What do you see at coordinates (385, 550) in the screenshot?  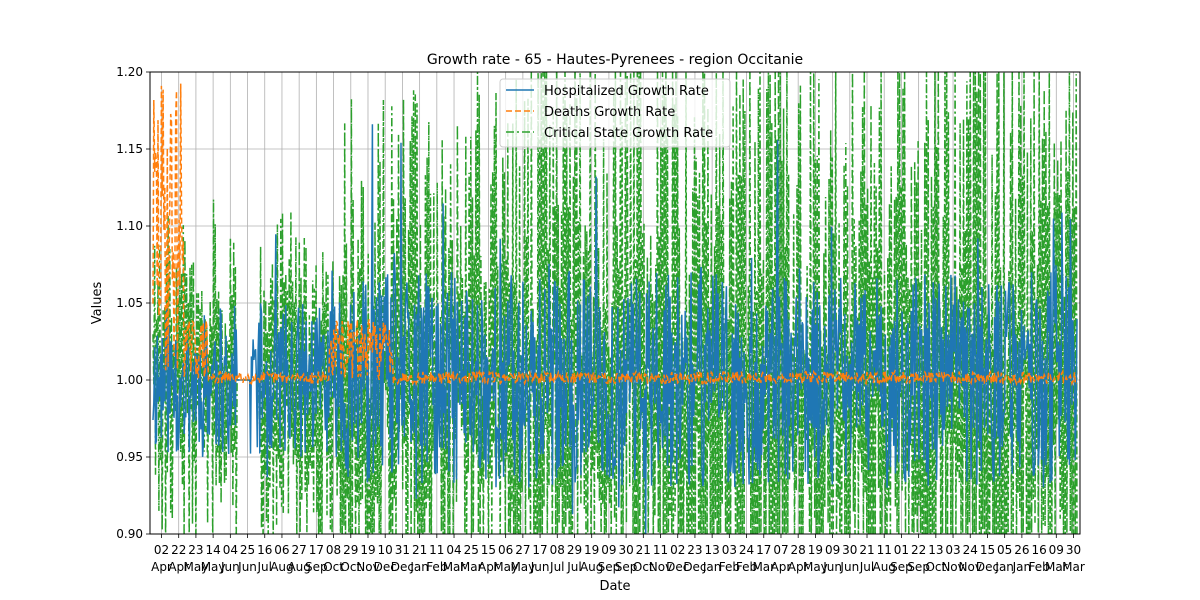 I see `x-tick-day-label: 10` at bounding box center [385, 550].